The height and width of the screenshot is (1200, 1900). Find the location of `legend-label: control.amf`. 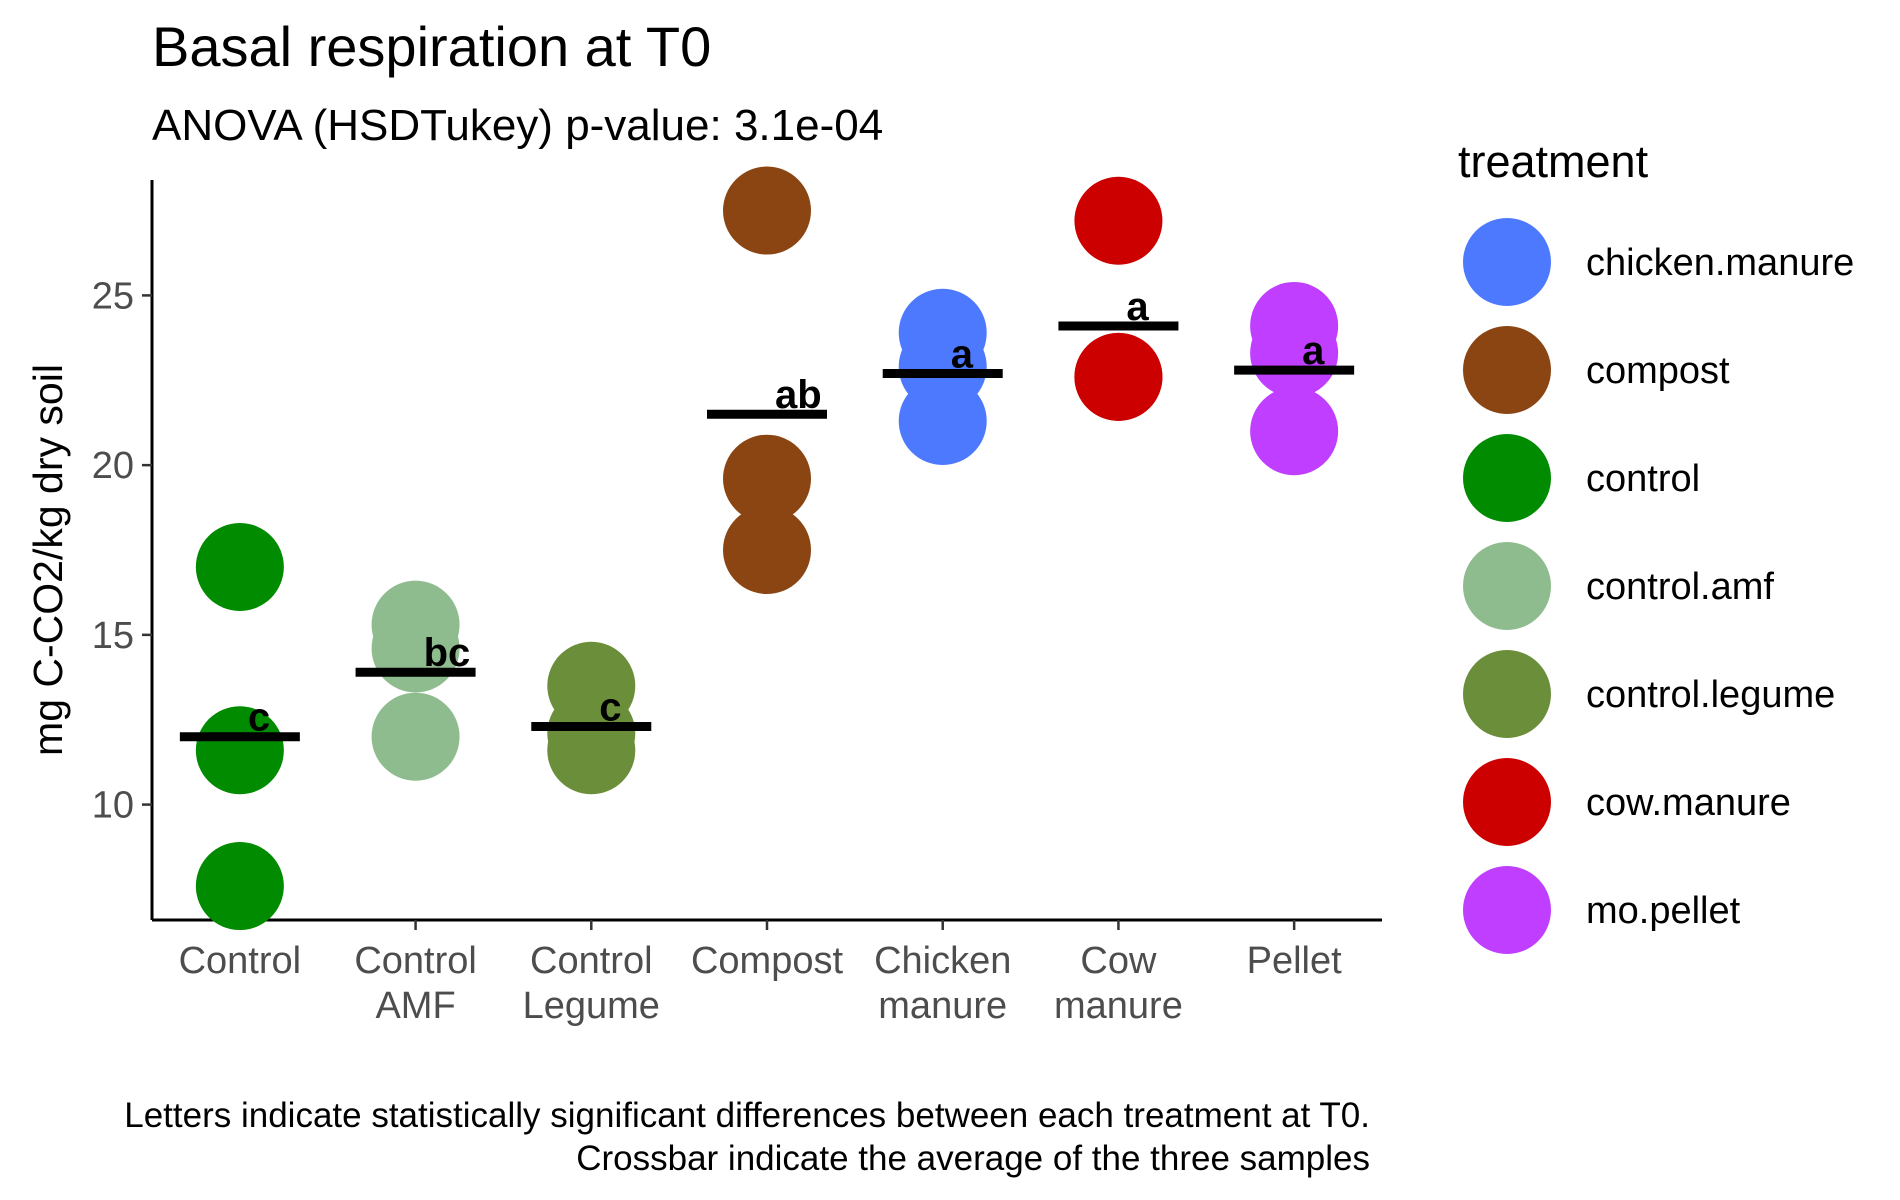

legend-label: control.amf is located at coordinates (1680, 587).